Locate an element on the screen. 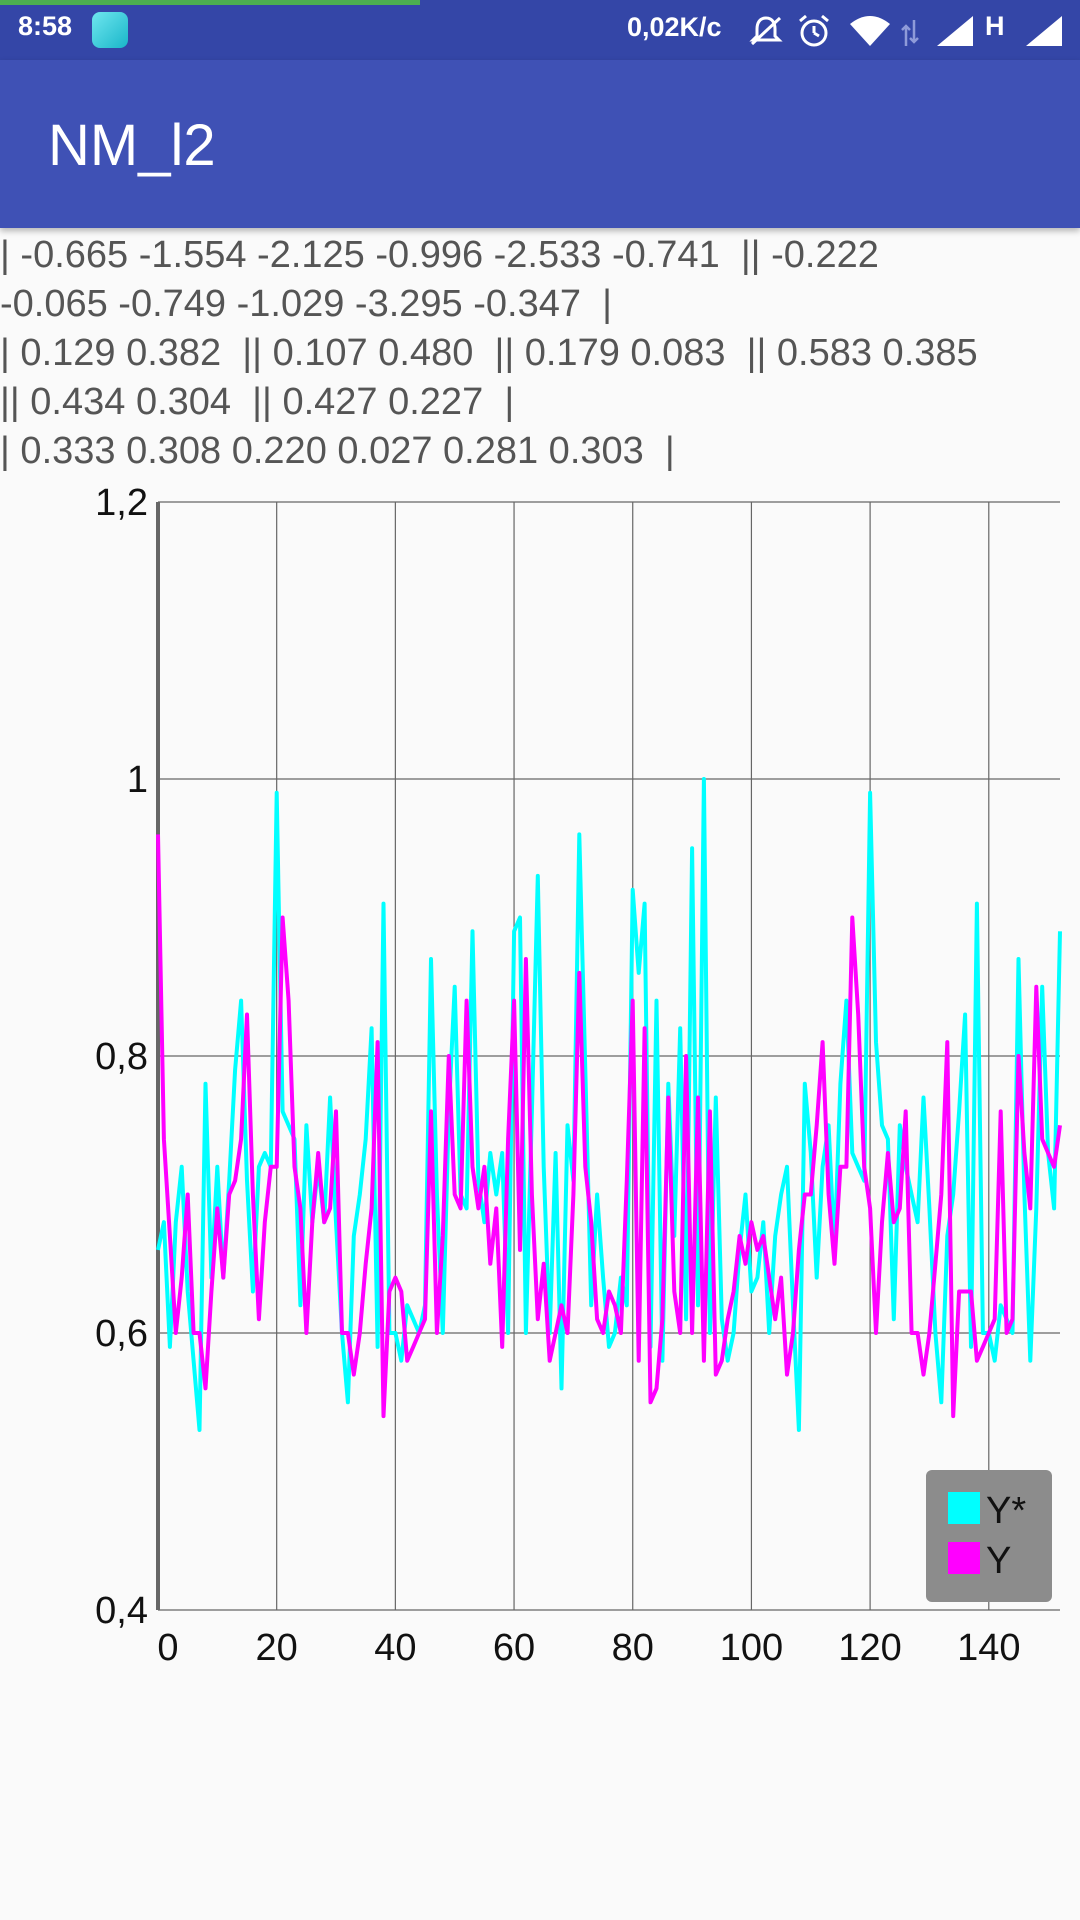 The width and height of the screenshot is (1080, 1920). x-tick-label: 20 is located at coordinates (277, 1648).